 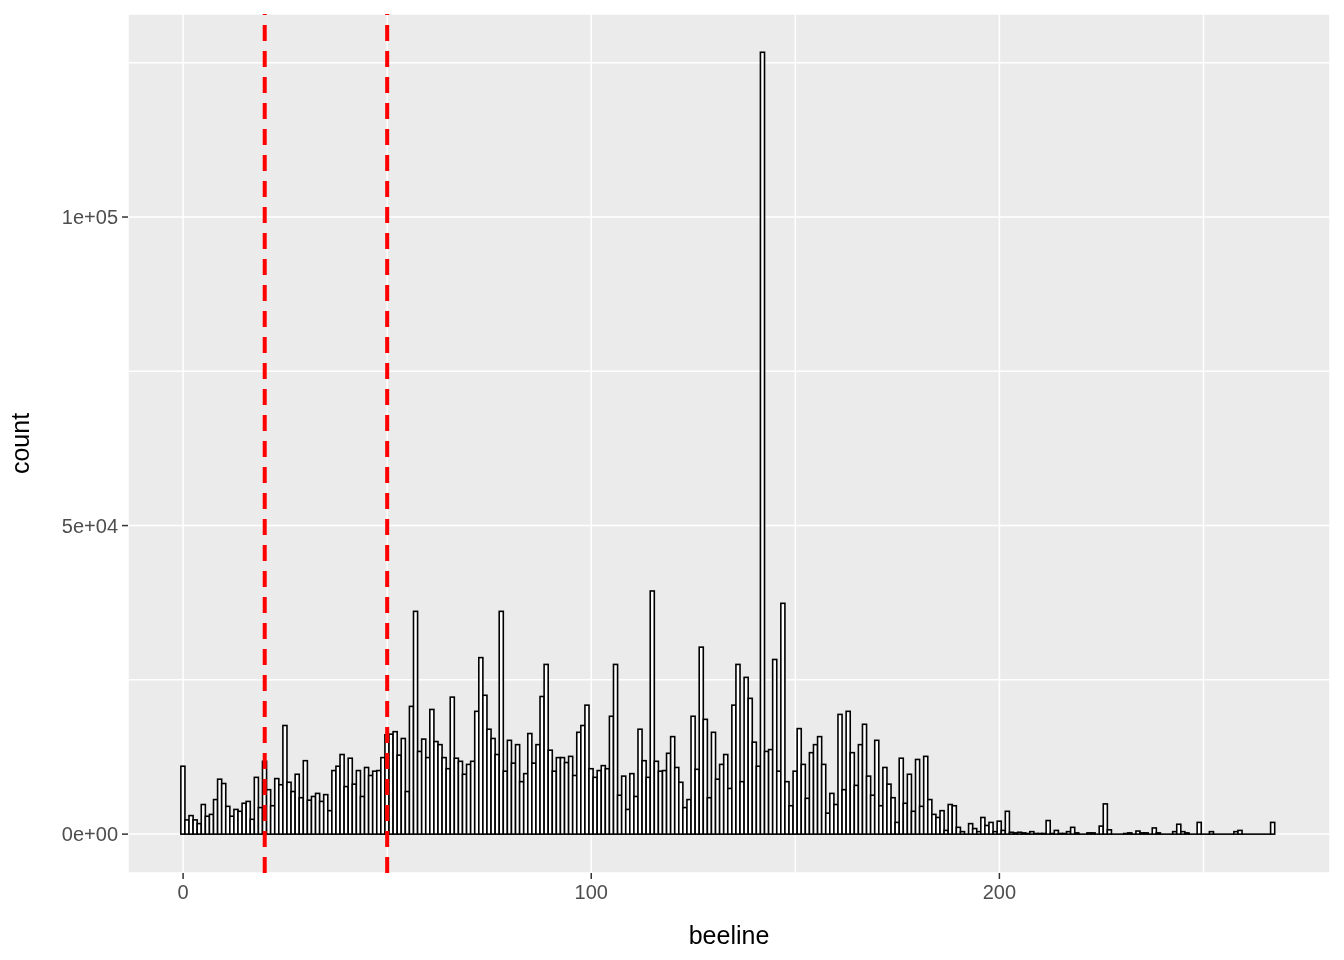 I want to click on y-axis-title: count, so click(x=19, y=443).